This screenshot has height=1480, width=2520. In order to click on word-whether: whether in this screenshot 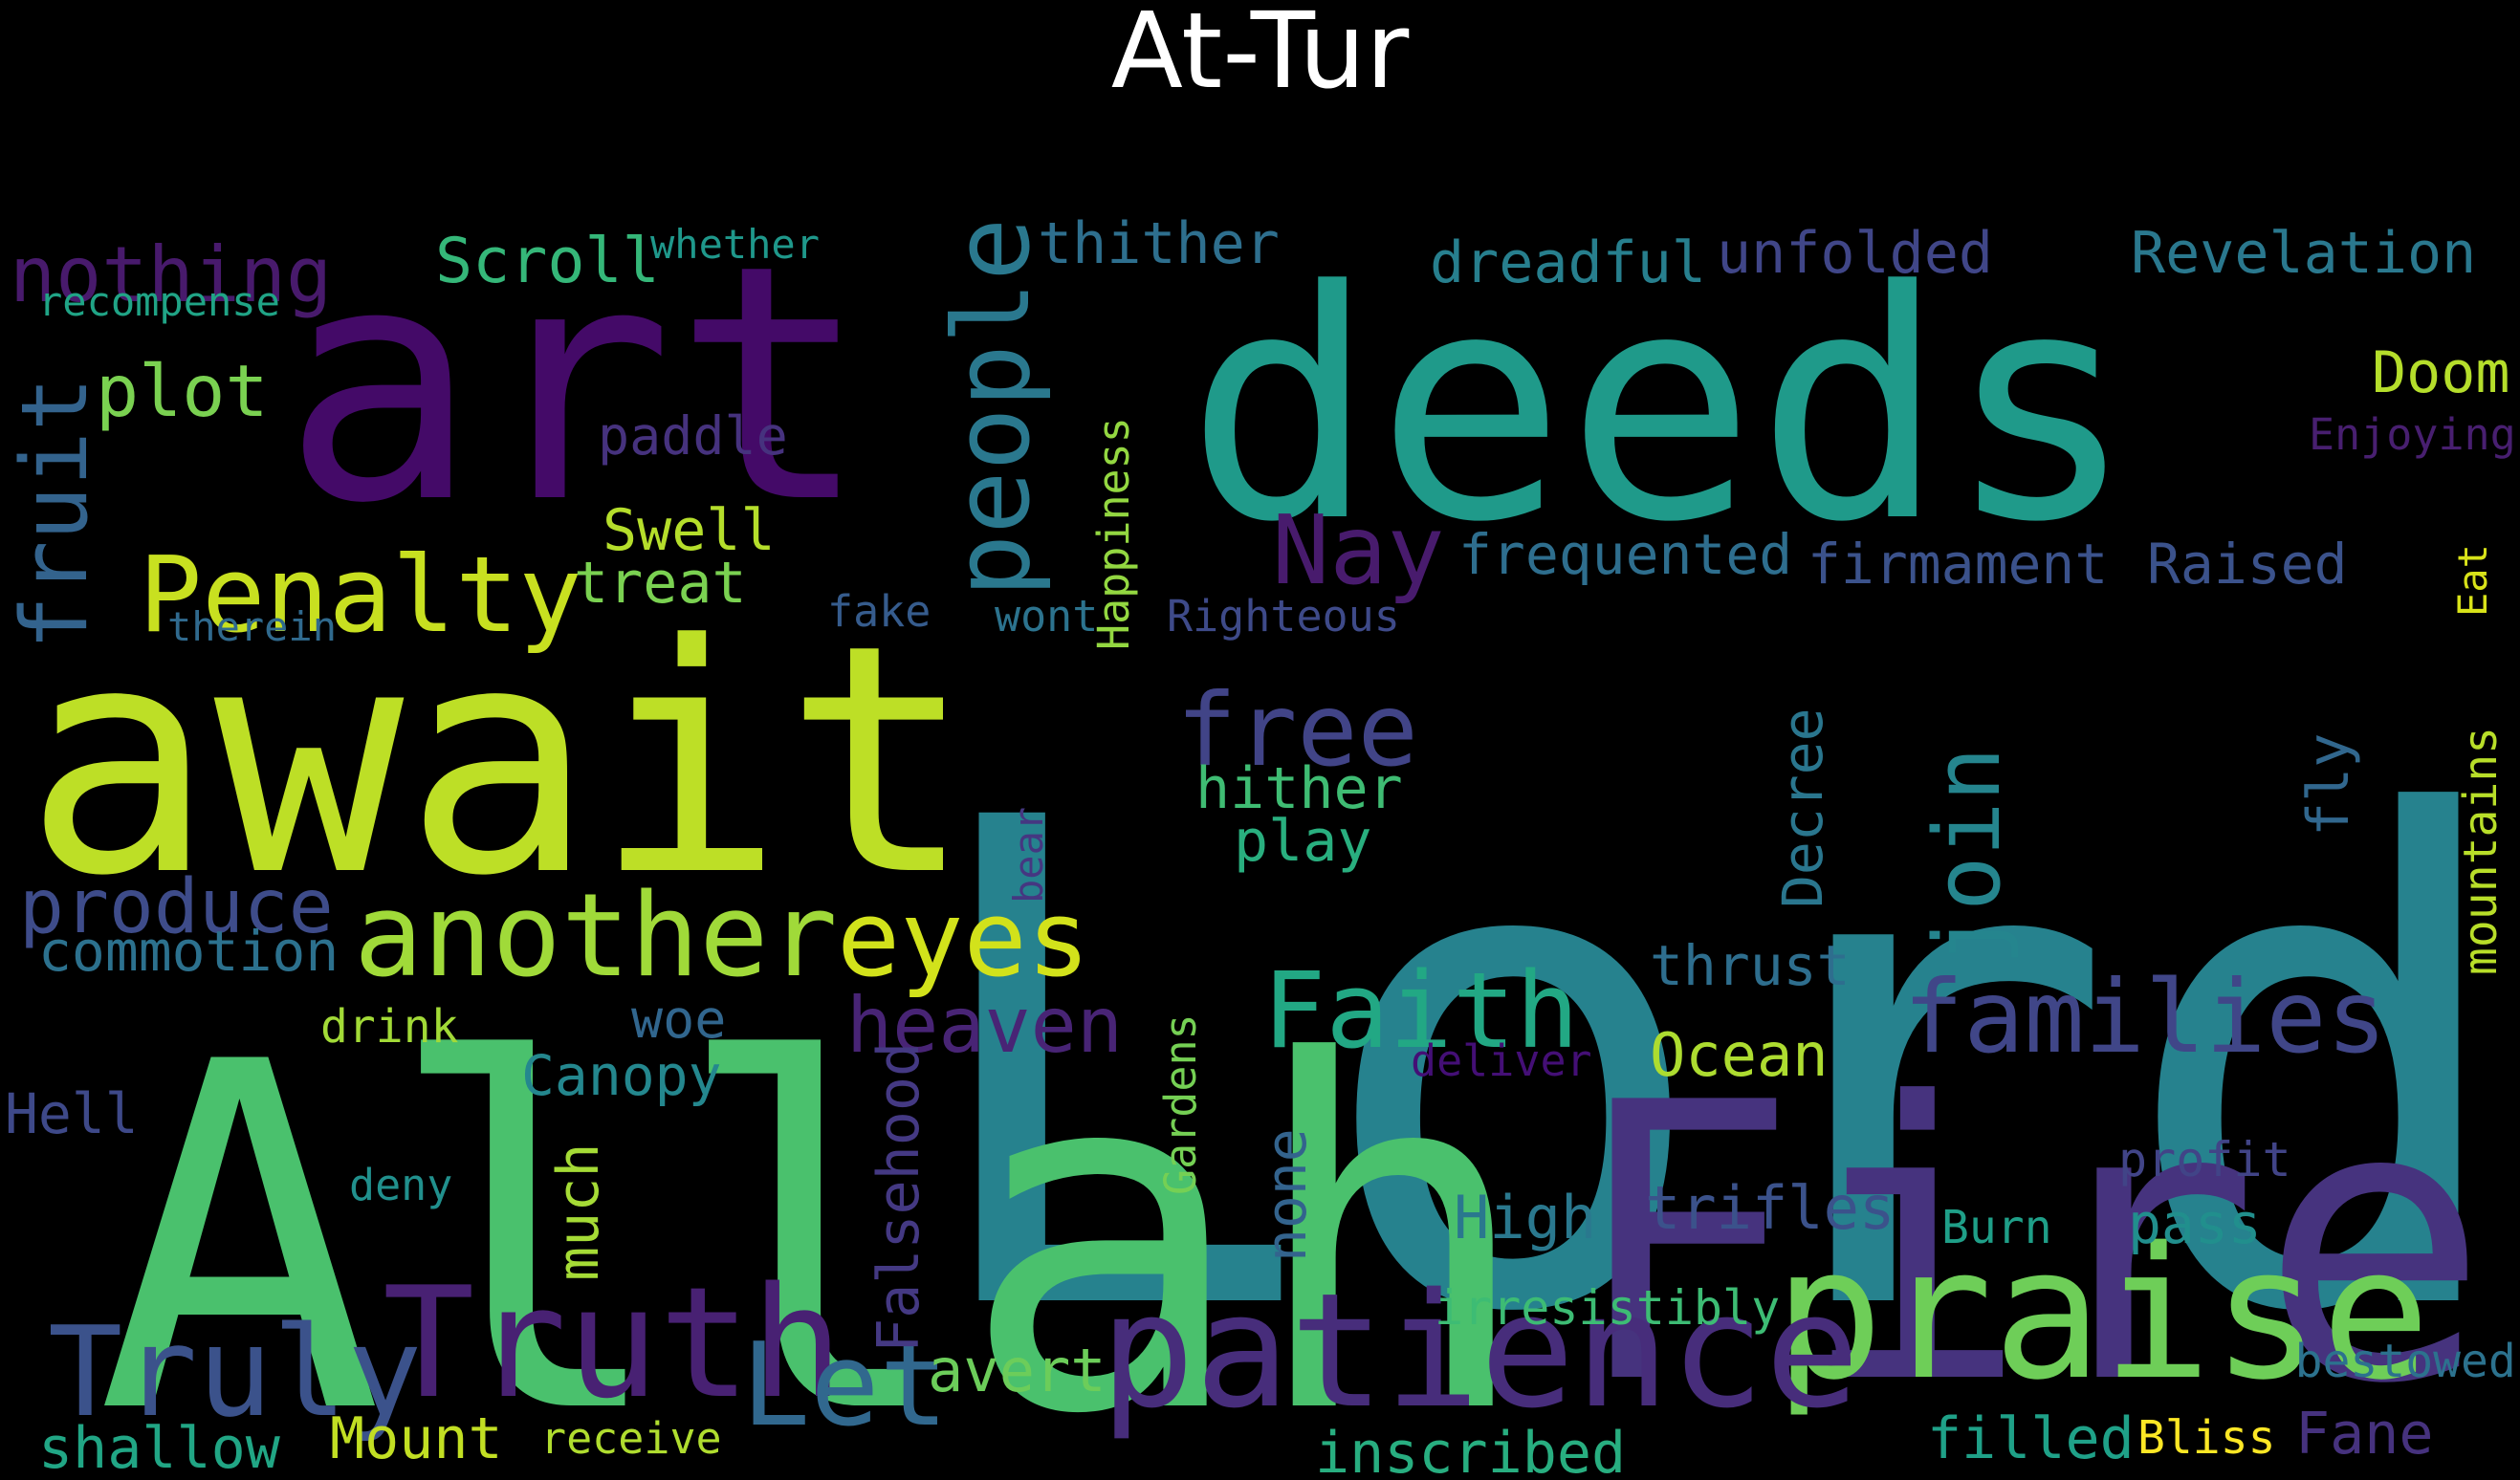, I will do `click(735, 244)`.